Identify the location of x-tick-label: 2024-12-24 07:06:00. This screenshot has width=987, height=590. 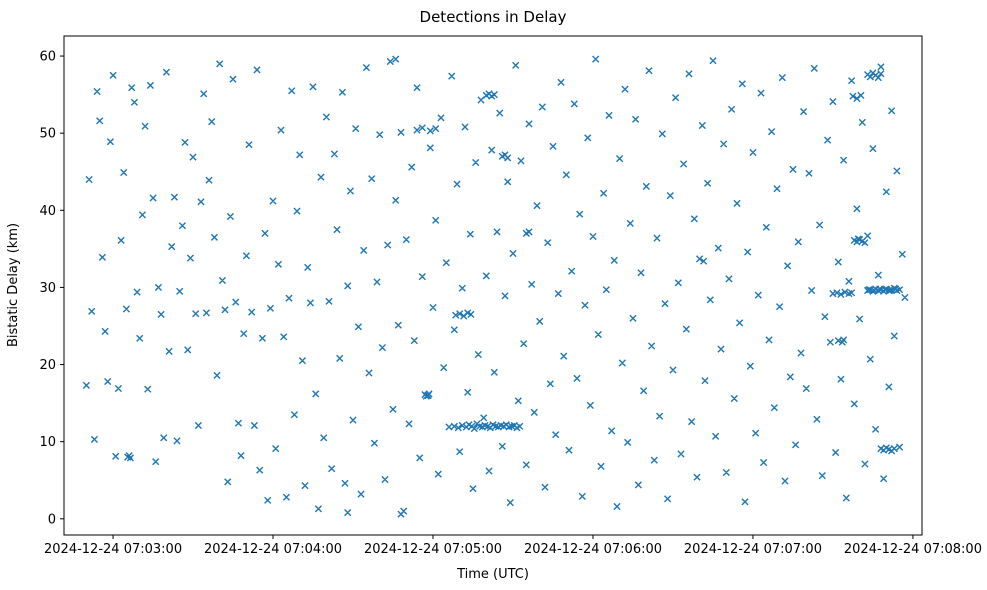
(593, 549).